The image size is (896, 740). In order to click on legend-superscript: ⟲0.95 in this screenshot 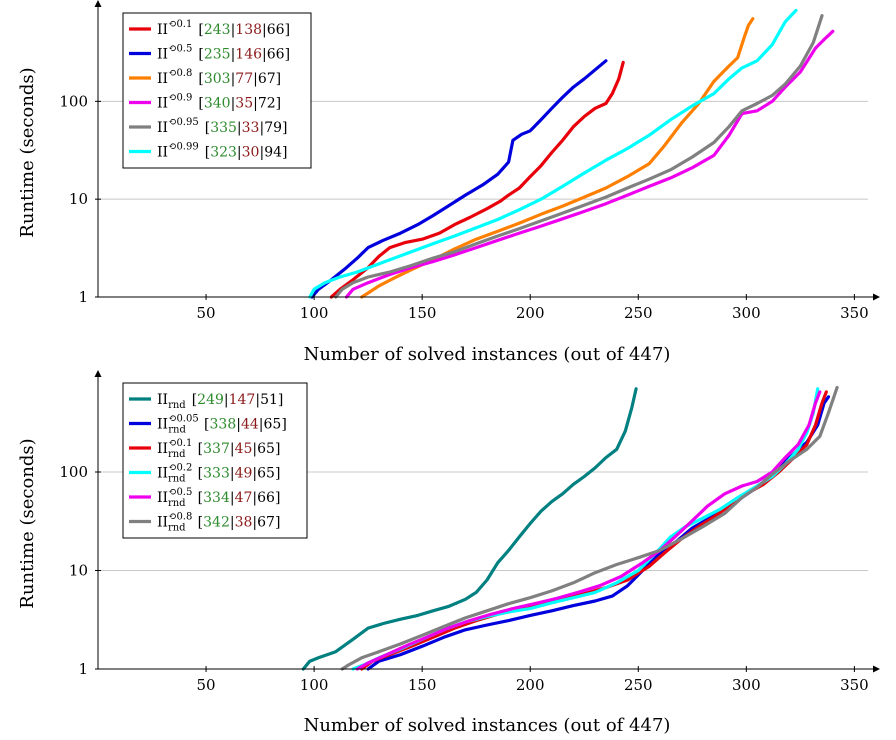, I will do `click(183, 122)`.